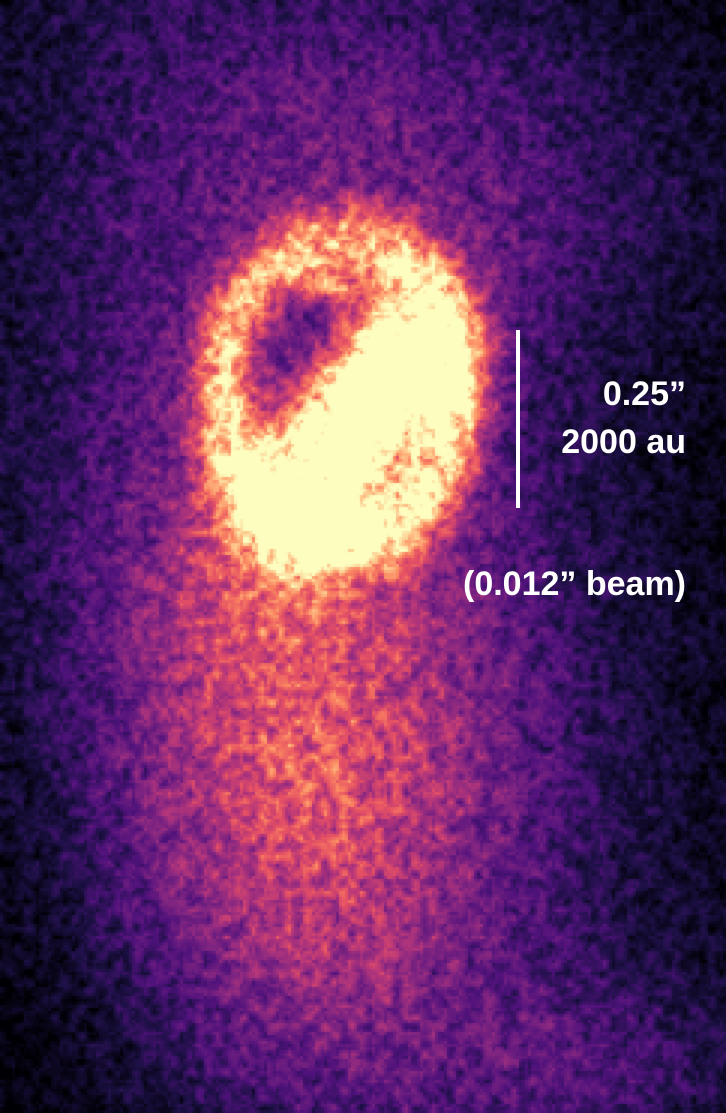 This screenshot has width=726, height=1113. What do you see at coordinates (644, 394) in the screenshot?
I see `scale-bar-angle-label: 0.25”` at bounding box center [644, 394].